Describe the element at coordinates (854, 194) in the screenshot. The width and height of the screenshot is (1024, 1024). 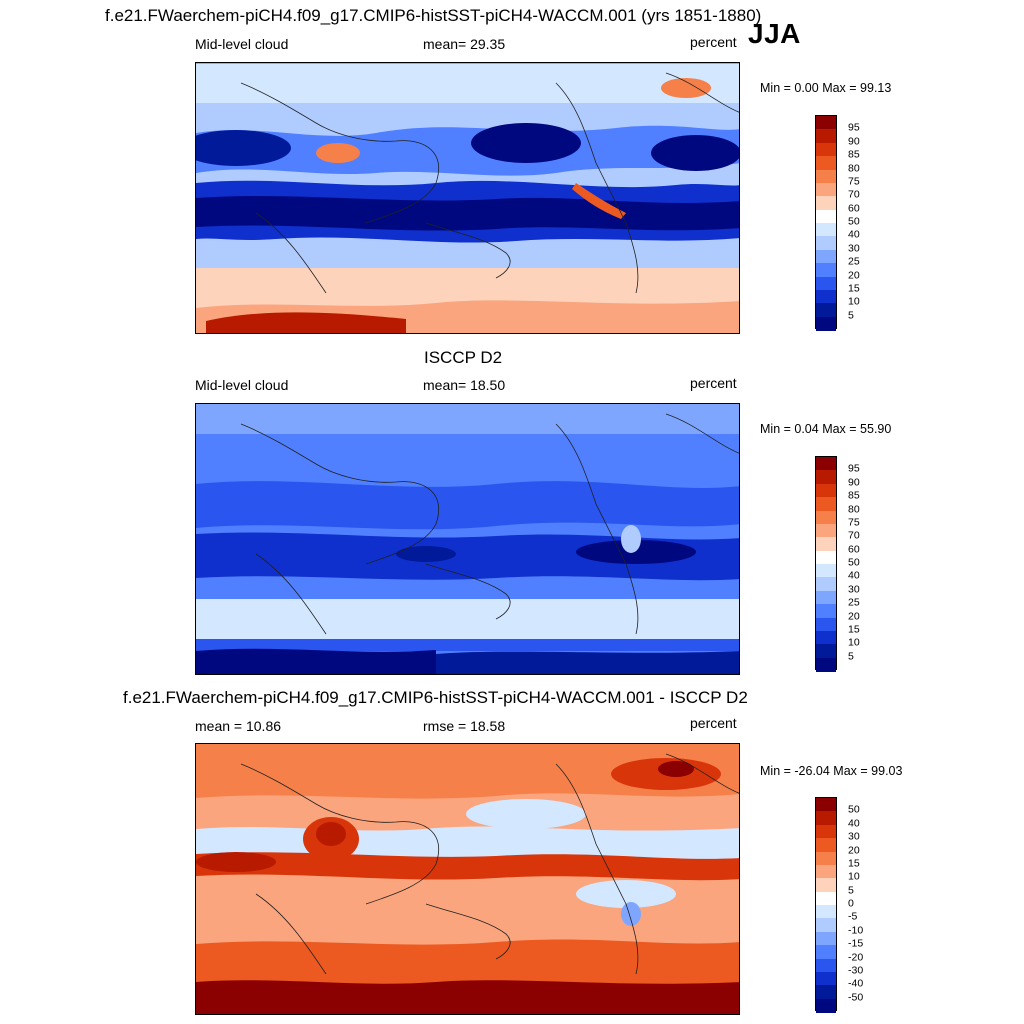
I see `colorbar-tick-label: 70` at that location.